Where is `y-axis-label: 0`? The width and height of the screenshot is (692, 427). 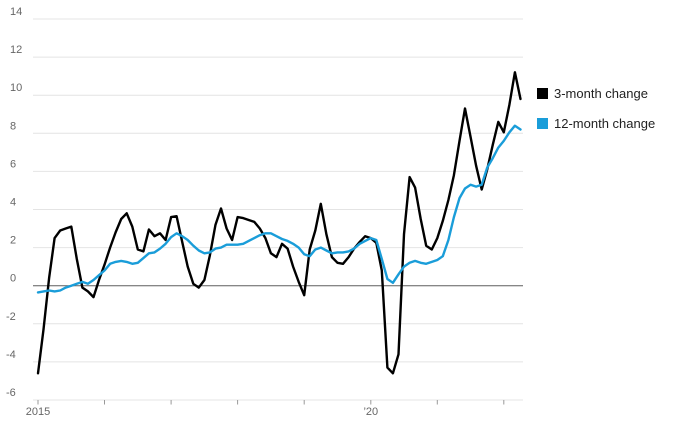
y-axis-label: 0 is located at coordinates (13, 279).